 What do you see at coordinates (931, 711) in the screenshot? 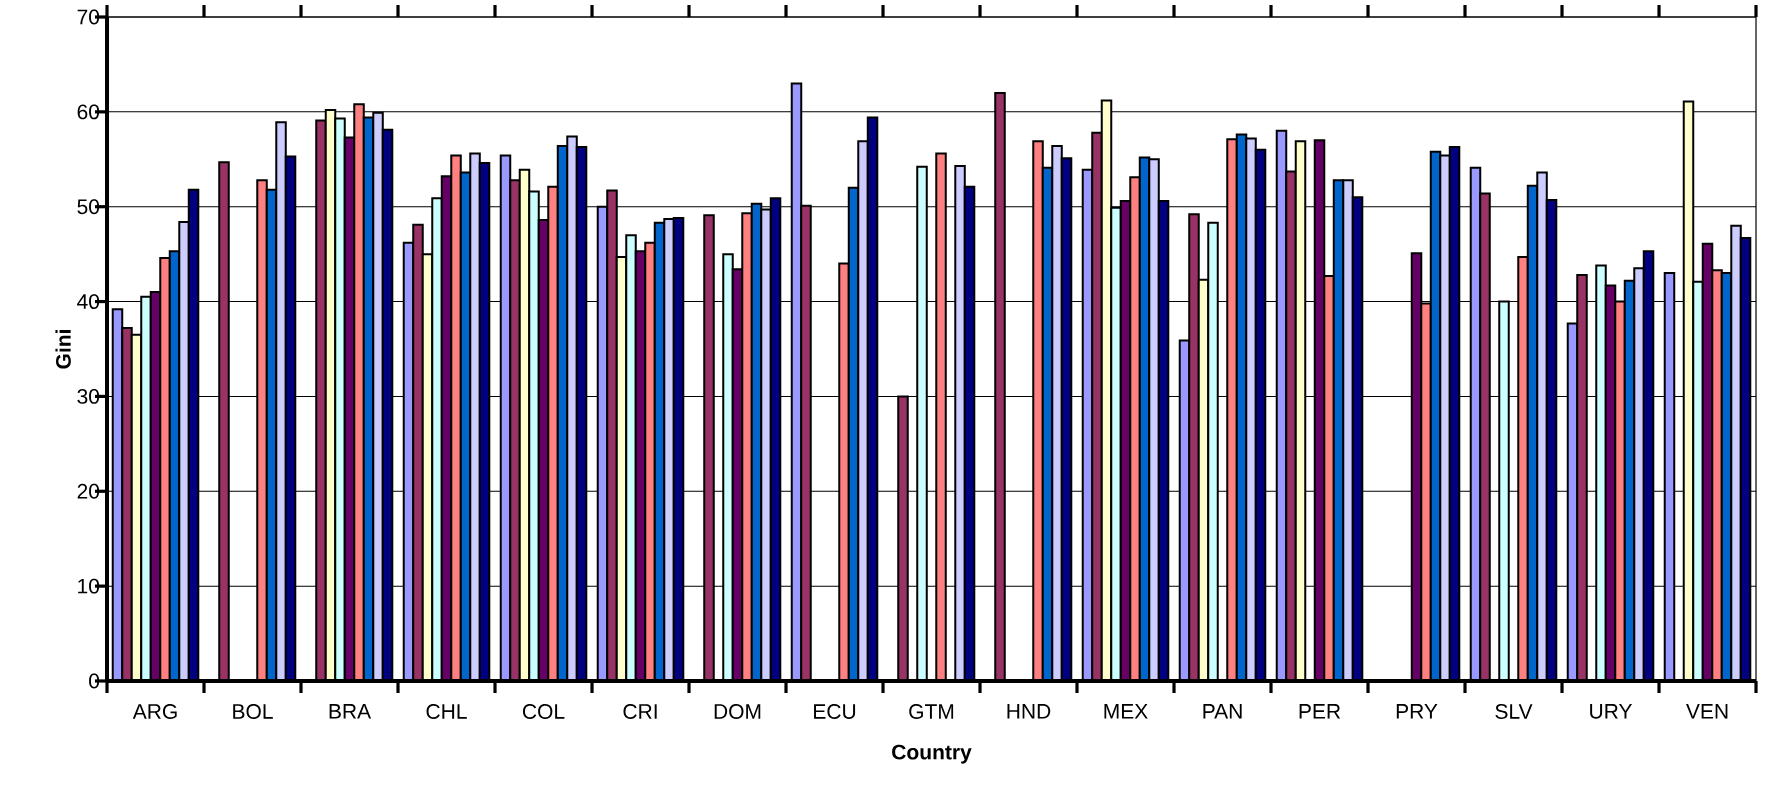
I see `x-tick-label: GTM` at bounding box center [931, 711].